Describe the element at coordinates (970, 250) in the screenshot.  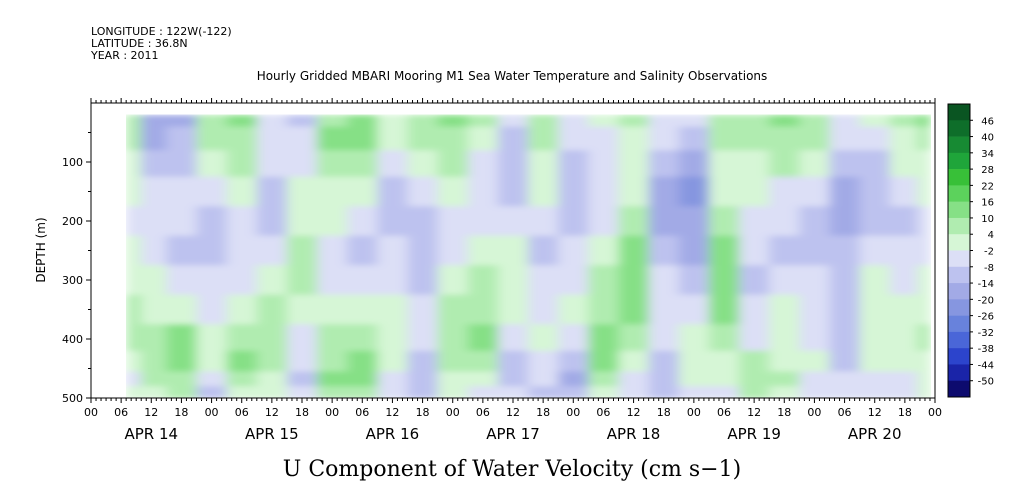
I see `colorbar: 46 40 34 28 22 16 10 4 -2 -8 -14 -20 -26 -32 -38 -44 -50` at that location.